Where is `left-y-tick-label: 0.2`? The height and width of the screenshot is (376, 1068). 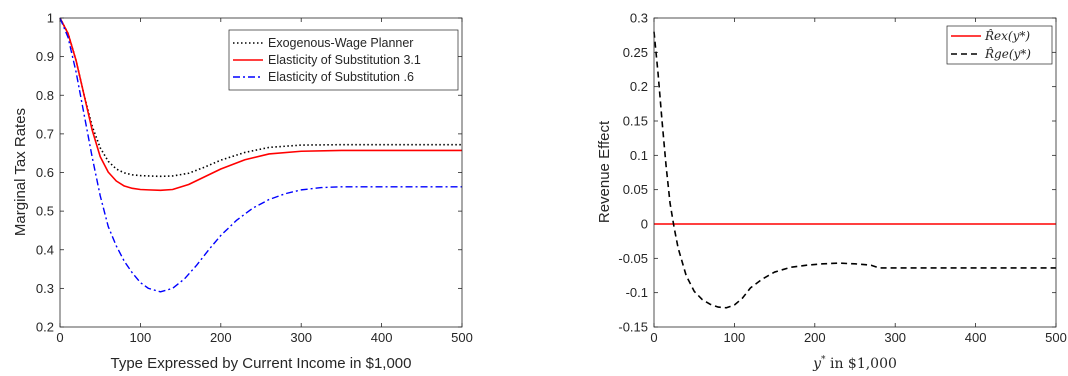 left-y-tick-label: 0.2 is located at coordinates (45, 327).